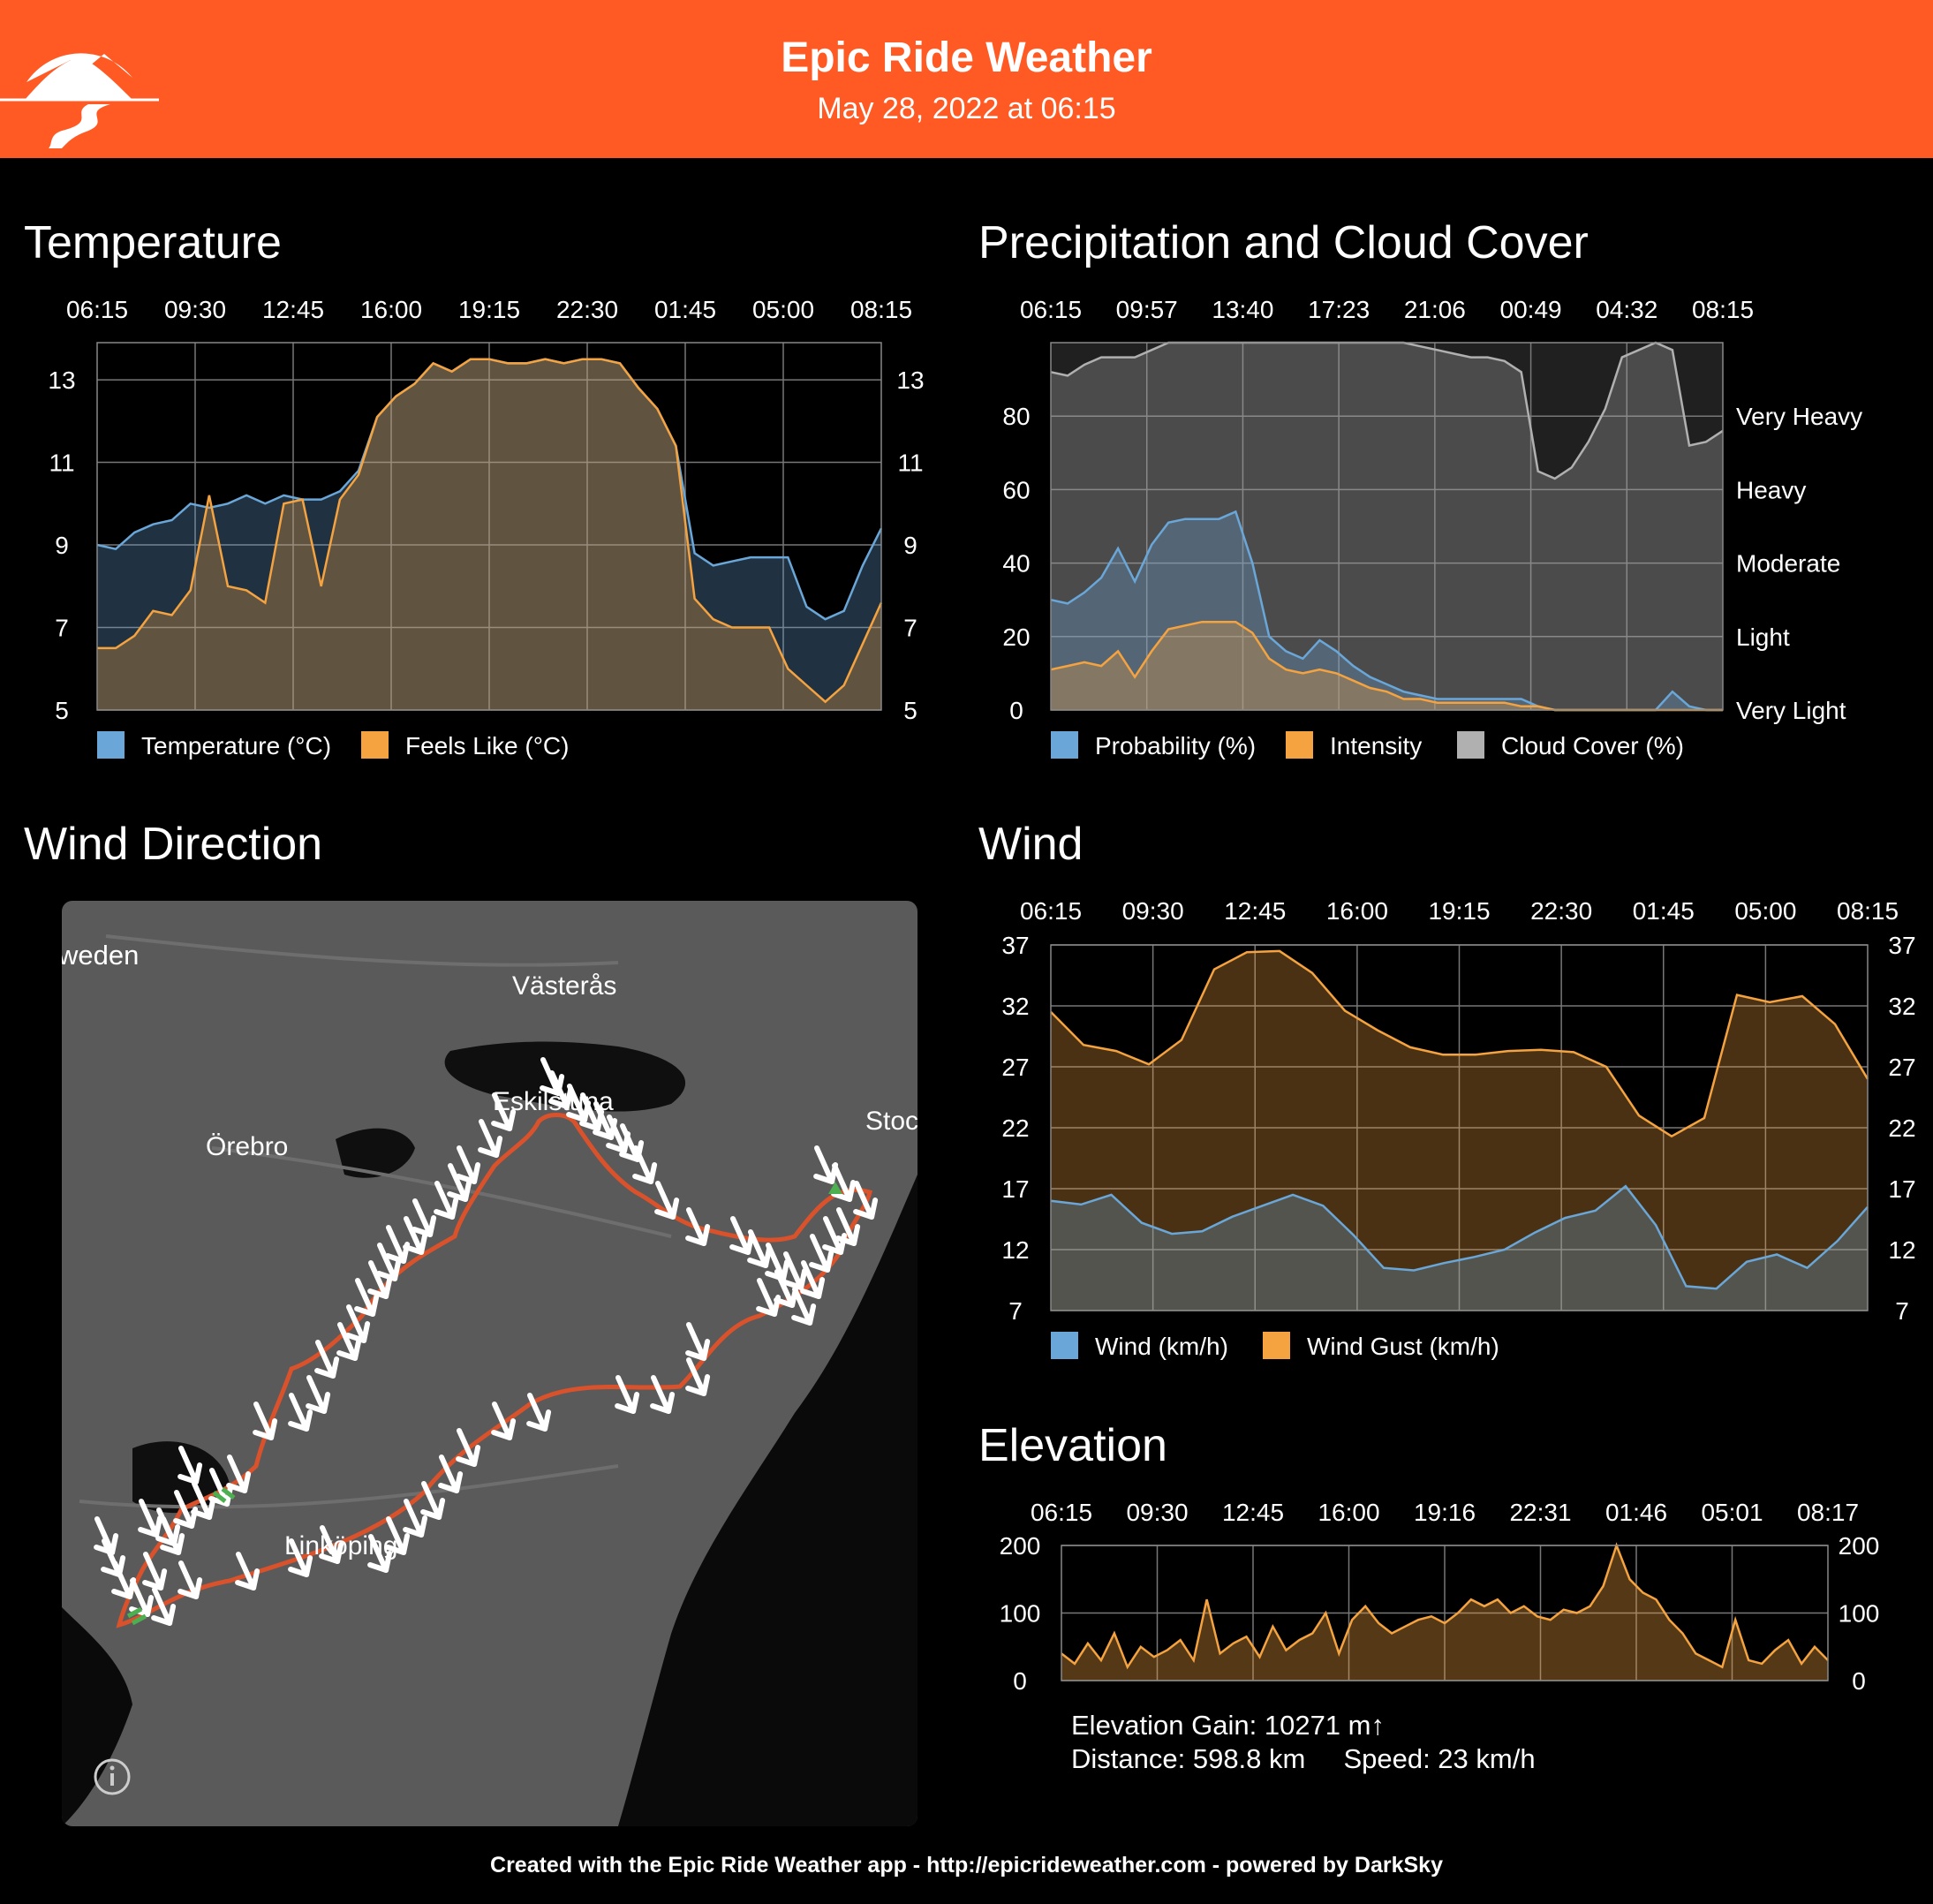 Image resolution: width=1933 pixels, height=1904 pixels. Describe the element at coordinates (1175, 745) in the screenshot. I see `precipitation-legend-label: Probability (%)` at that location.